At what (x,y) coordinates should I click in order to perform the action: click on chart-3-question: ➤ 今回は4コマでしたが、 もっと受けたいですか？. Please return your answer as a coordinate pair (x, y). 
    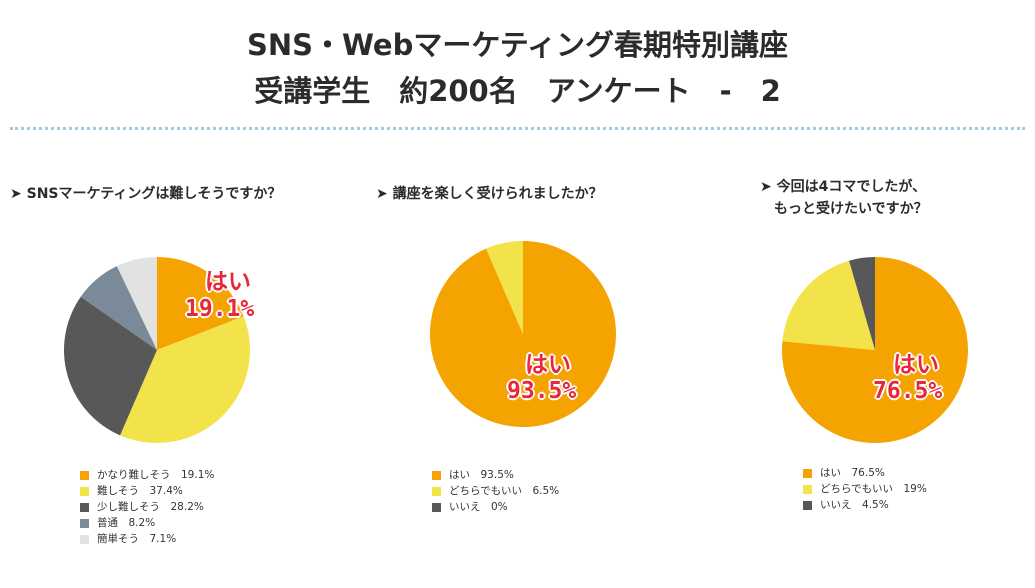
    Looking at the image, I should click on (844, 198).